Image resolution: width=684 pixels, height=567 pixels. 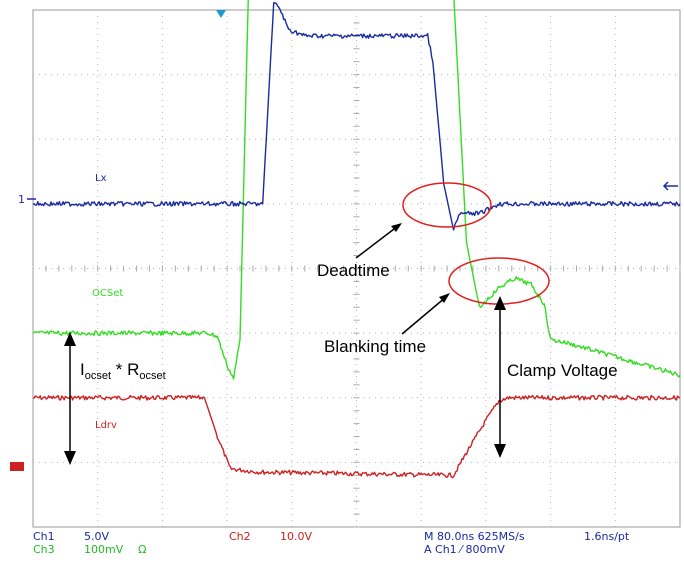 I want to click on status-ch3-ohm: Ω, so click(x=142, y=549).